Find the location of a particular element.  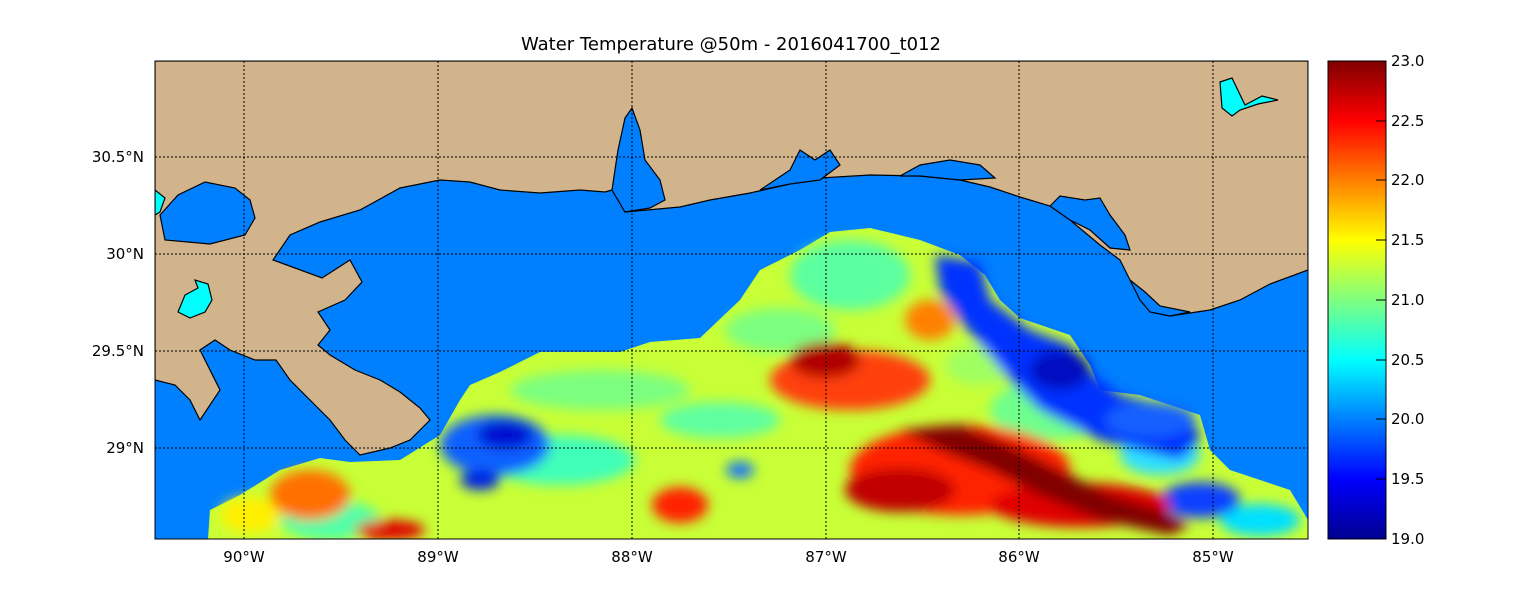

y-tick-label: 30°N is located at coordinates (125, 254).